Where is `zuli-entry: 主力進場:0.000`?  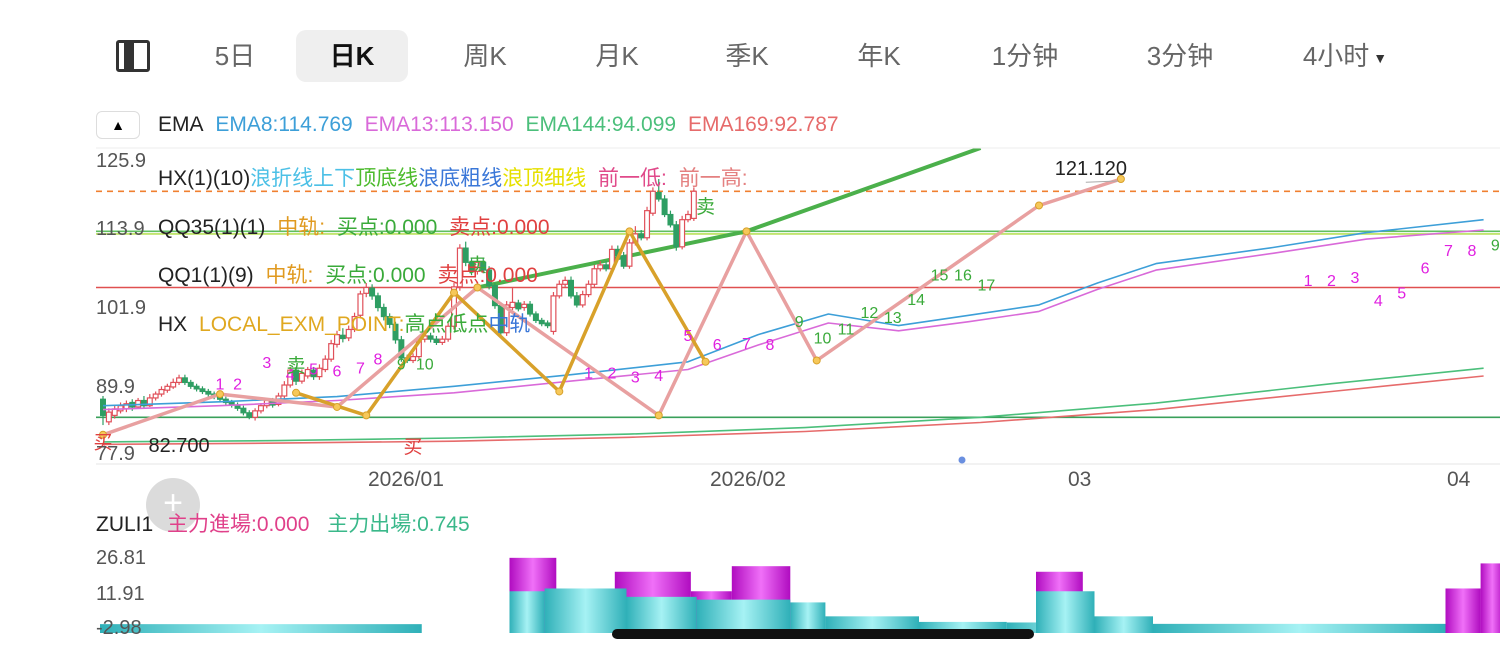
zuli-entry: 主力進場:0.000 is located at coordinates (238, 524).